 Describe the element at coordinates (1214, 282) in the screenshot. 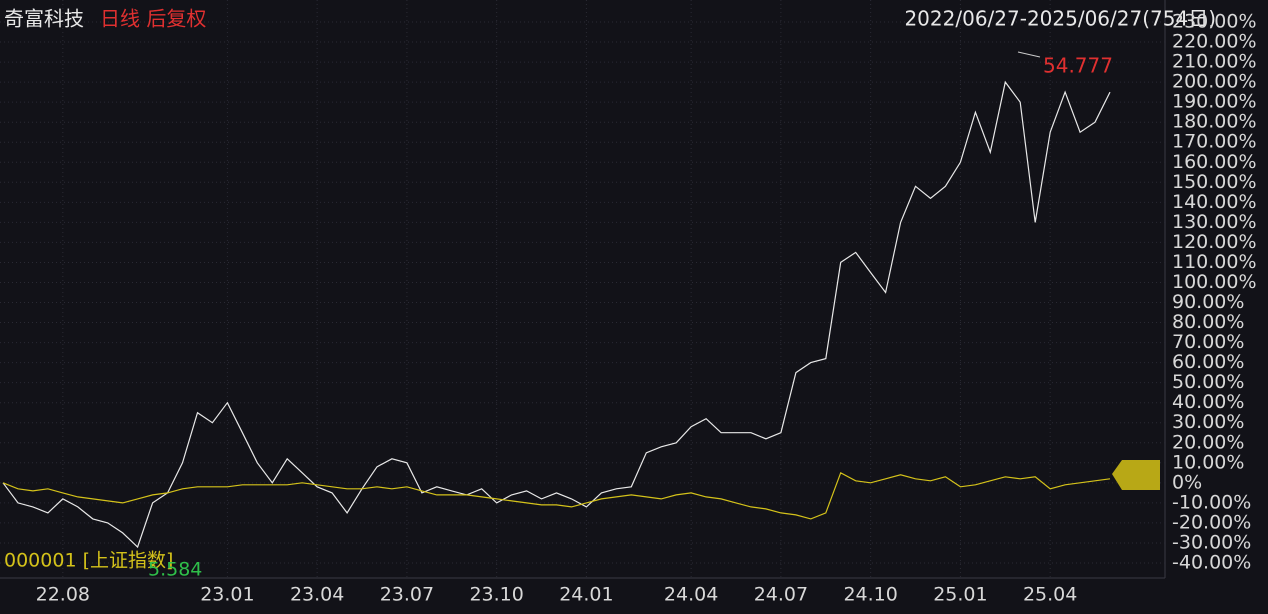

I see `y-tick-label: 100.00%` at that location.